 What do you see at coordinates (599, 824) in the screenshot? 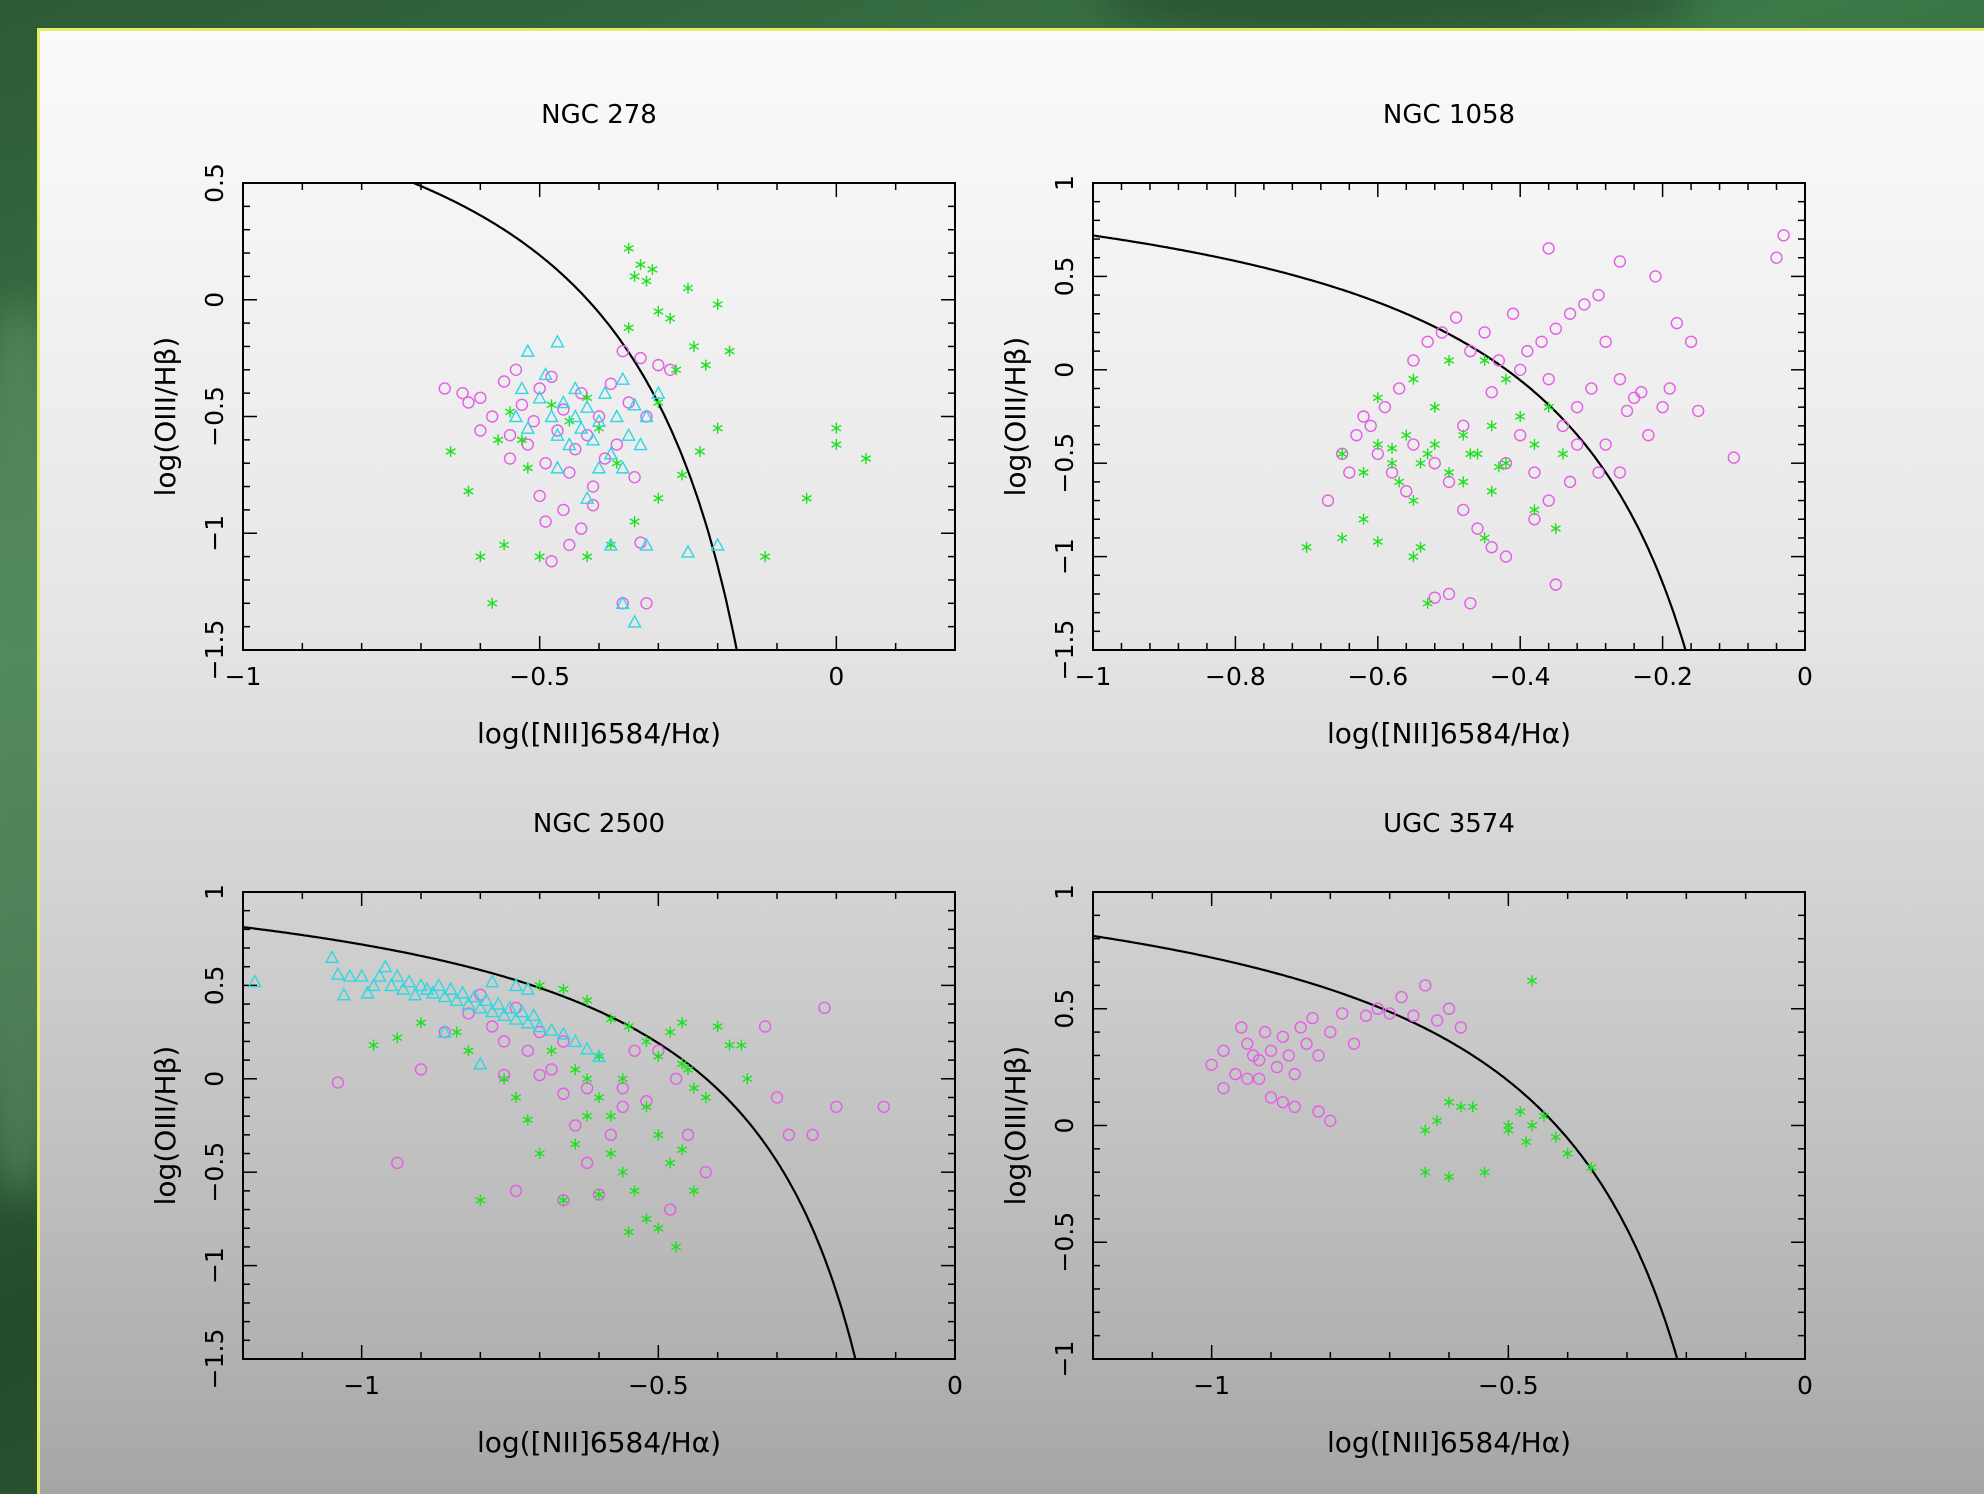
I see `subplot-title: NGC 2500` at bounding box center [599, 824].